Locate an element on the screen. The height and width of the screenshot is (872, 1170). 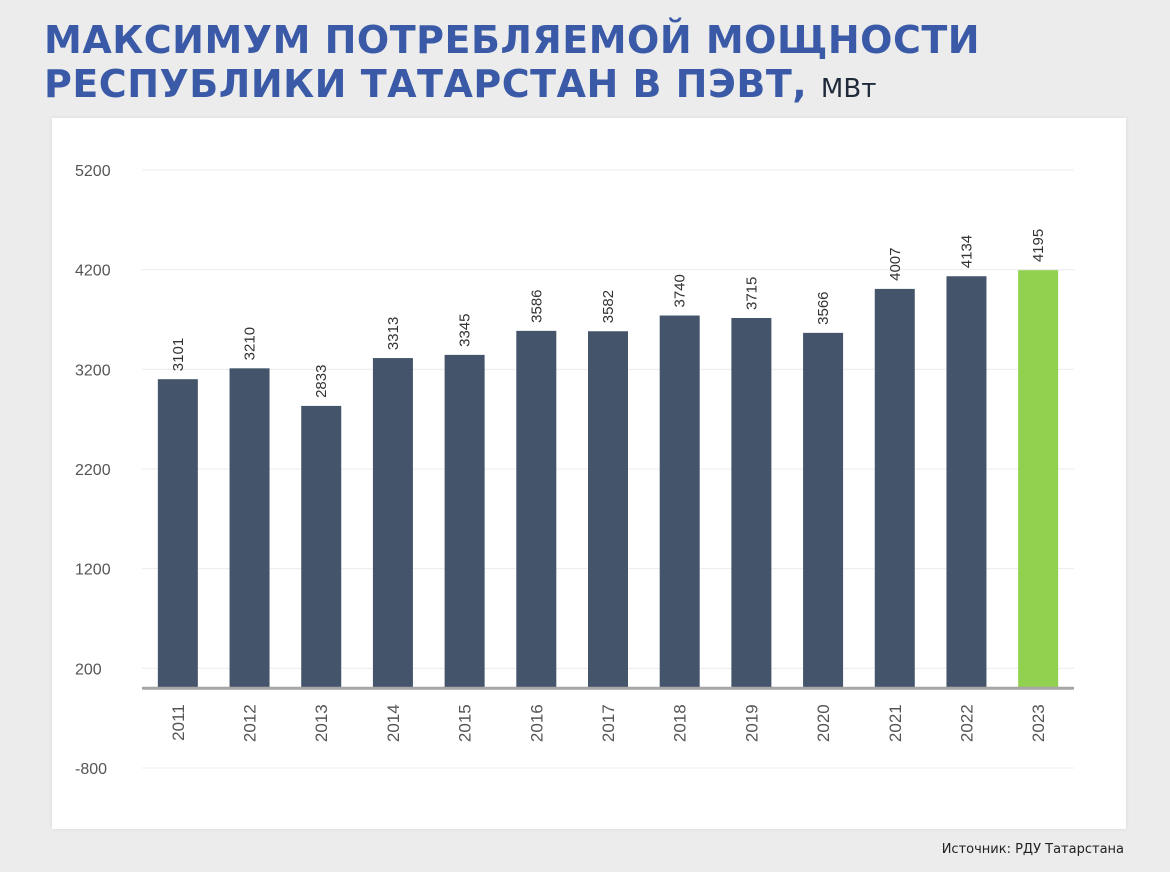
title-line-2-text: РЕСПУБЛИКИ ТАТАРСТАН В ПЭВТ, is located at coordinates (426, 84).